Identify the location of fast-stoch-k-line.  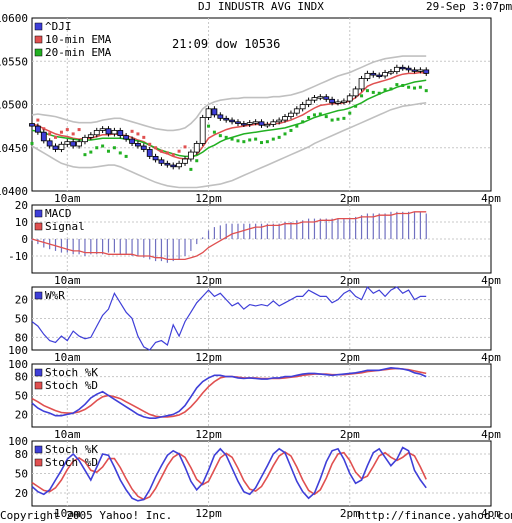
(229, 474).